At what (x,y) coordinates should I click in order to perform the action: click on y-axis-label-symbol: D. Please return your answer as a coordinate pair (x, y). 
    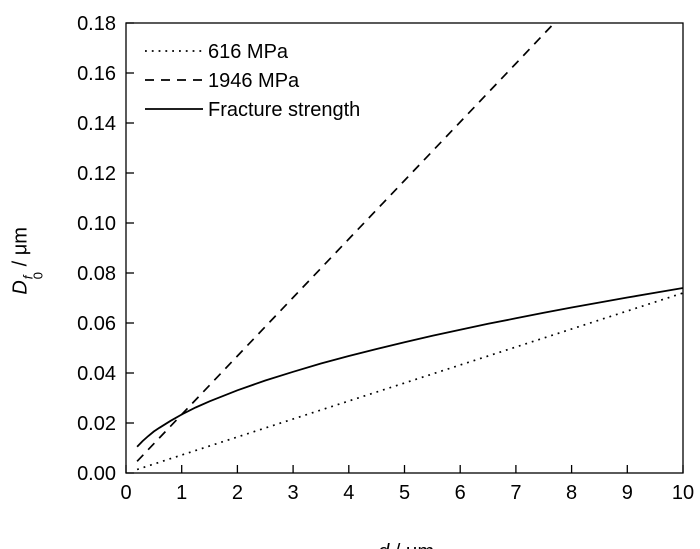
    Looking at the image, I should click on (20, 287).